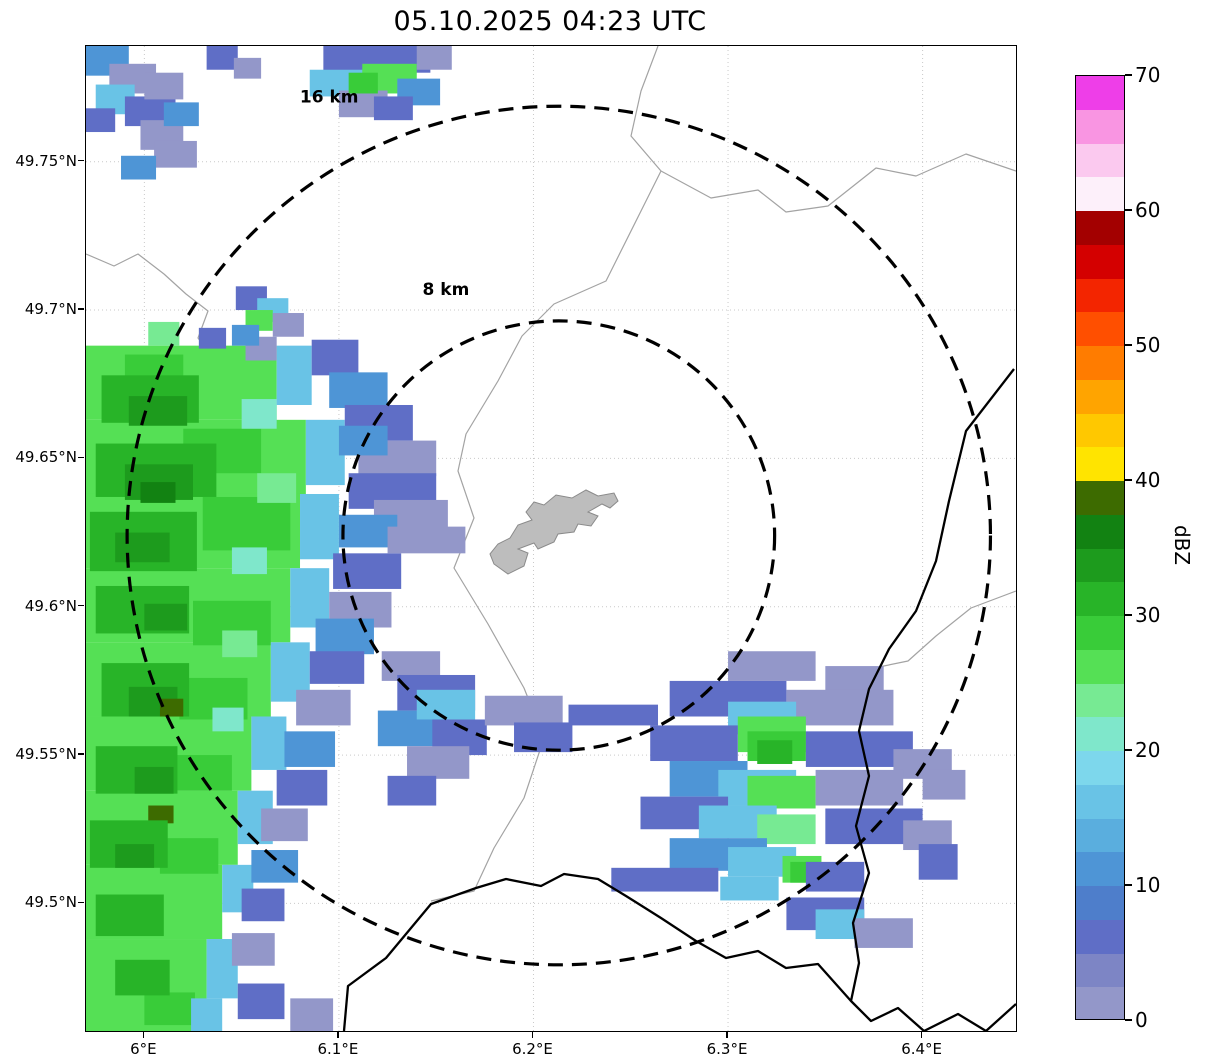 The image size is (1207, 1064). Describe the element at coordinates (550, 21) in the screenshot. I see `figure-title: 05.10.2025 04:23 UTC` at that location.